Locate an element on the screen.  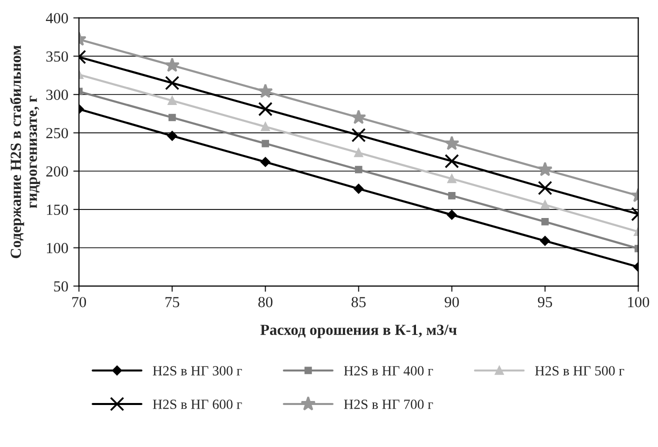
y-tick-label: 350 is located at coordinates (57, 56).